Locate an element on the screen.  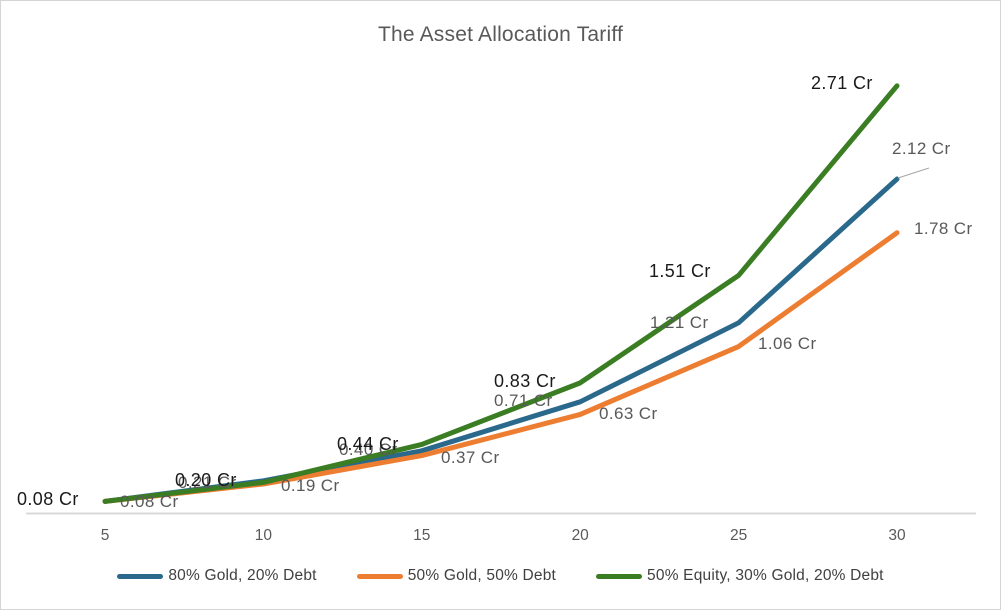
data-label: 1.51 Cr is located at coordinates (680, 271).